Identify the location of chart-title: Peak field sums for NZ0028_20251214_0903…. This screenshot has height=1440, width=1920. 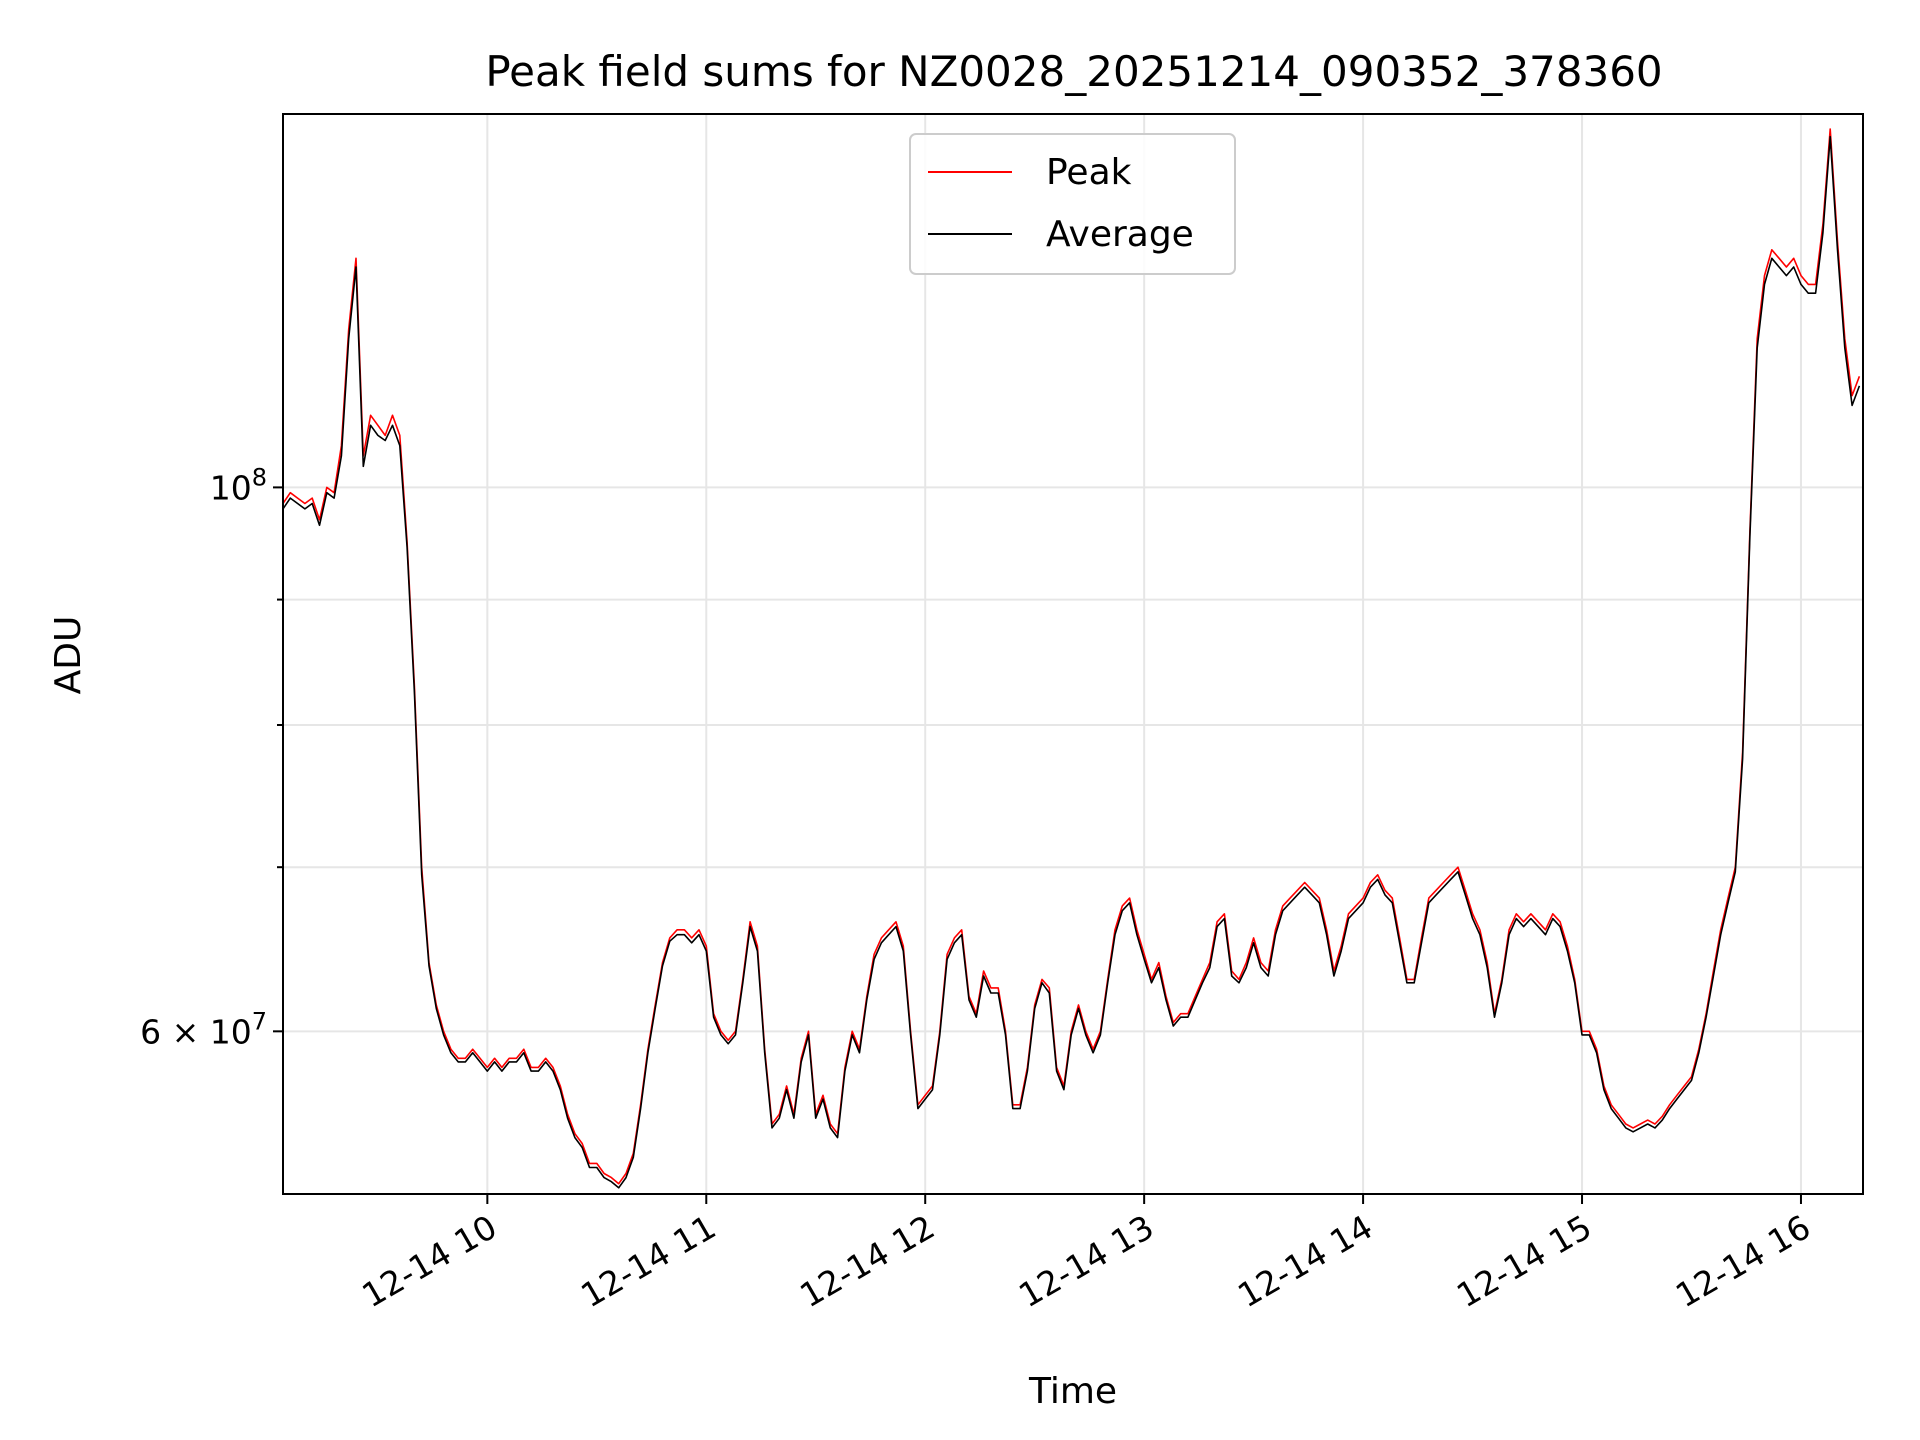
(1073, 71).